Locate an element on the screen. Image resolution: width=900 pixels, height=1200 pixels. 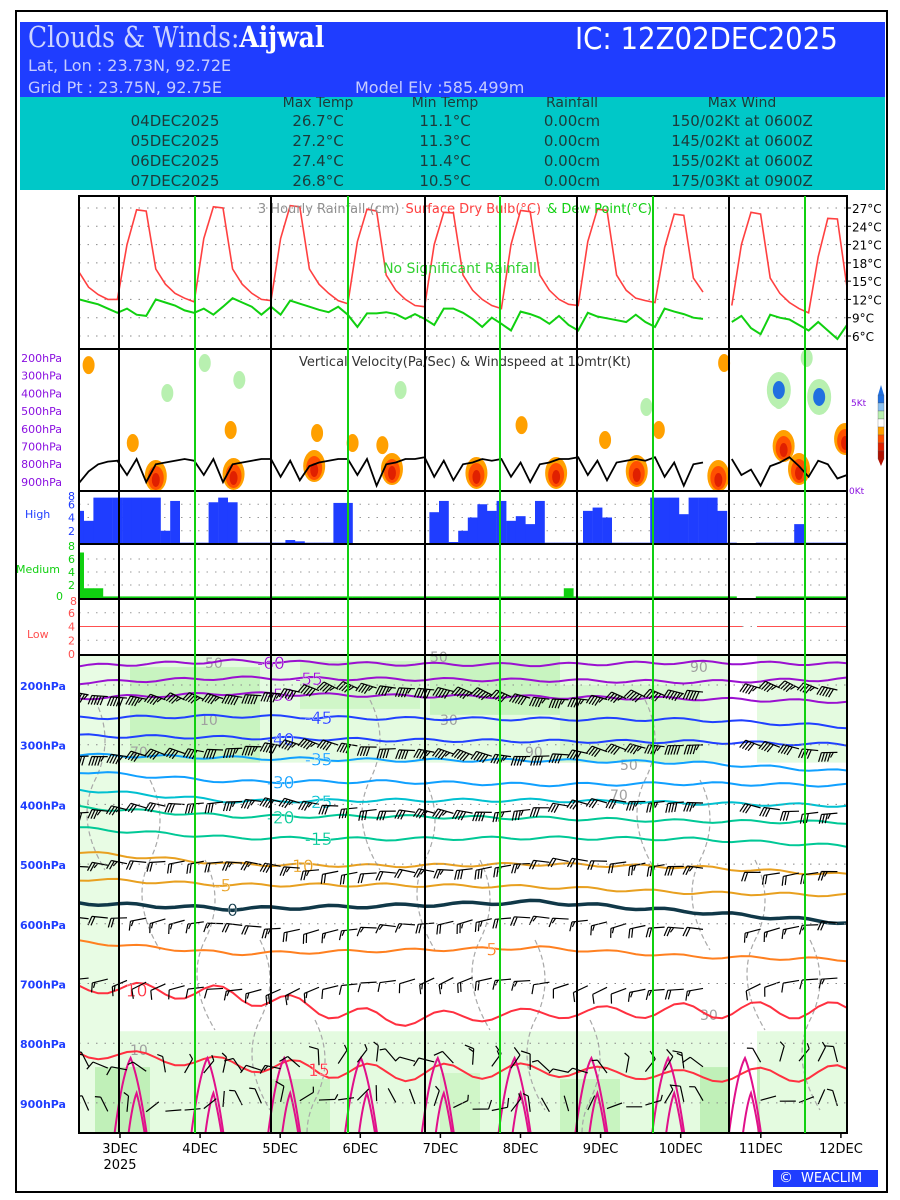
summary-rain-cell: 0.00cm is located at coordinates (572, 121).